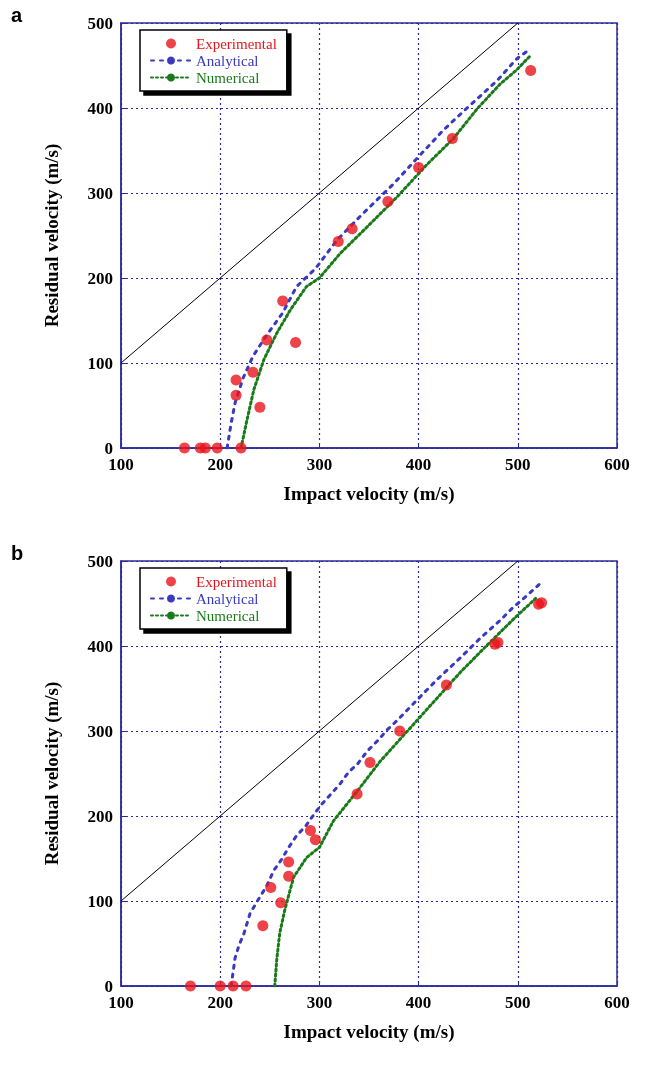 The height and width of the screenshot is (1077, 664). Describe the element at coordinates (17, 553) in the screenshot. I see `chart-title: b` at that location.